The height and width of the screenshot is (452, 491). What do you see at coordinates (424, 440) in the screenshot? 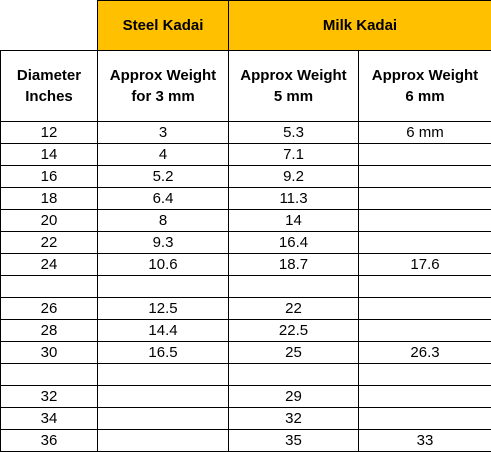
I see `cell: 33` at bounding box center [424, 440].